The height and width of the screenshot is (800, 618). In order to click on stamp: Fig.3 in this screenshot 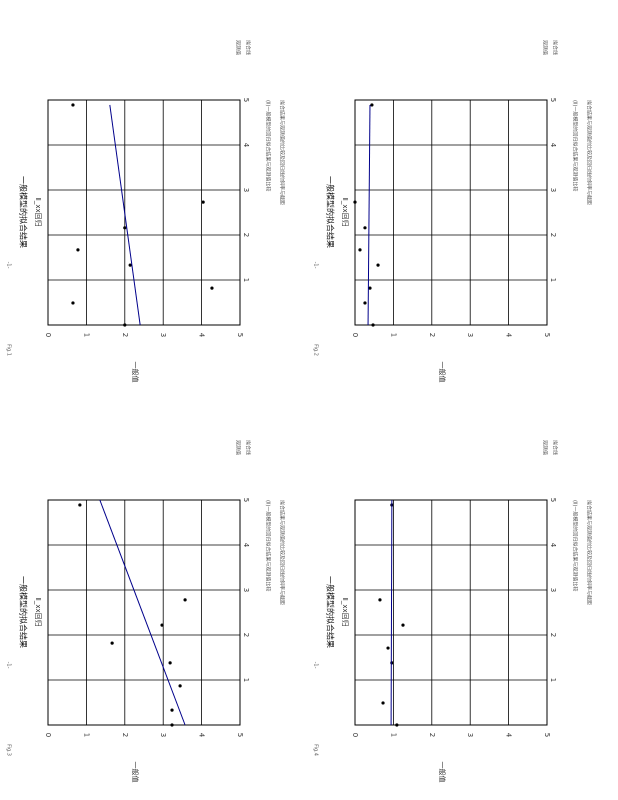, I will do `click(9, 750)`.